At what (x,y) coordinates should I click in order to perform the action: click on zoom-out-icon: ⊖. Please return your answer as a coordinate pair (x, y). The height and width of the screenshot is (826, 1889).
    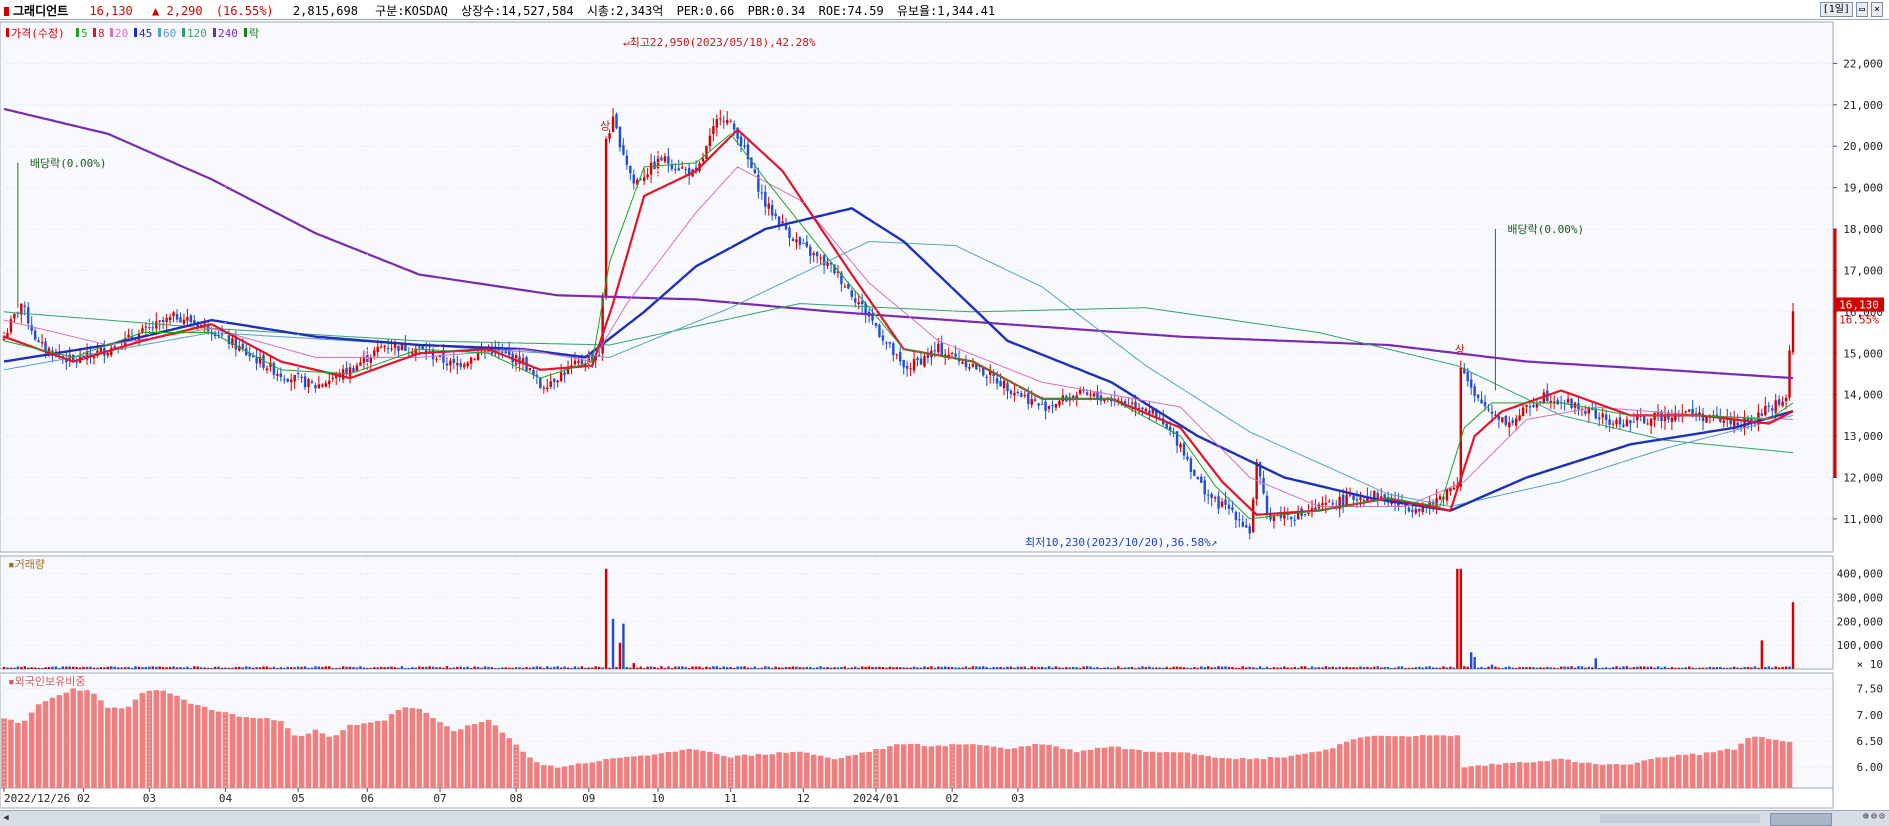
    Looking at the image, I should click on (1873, 816).